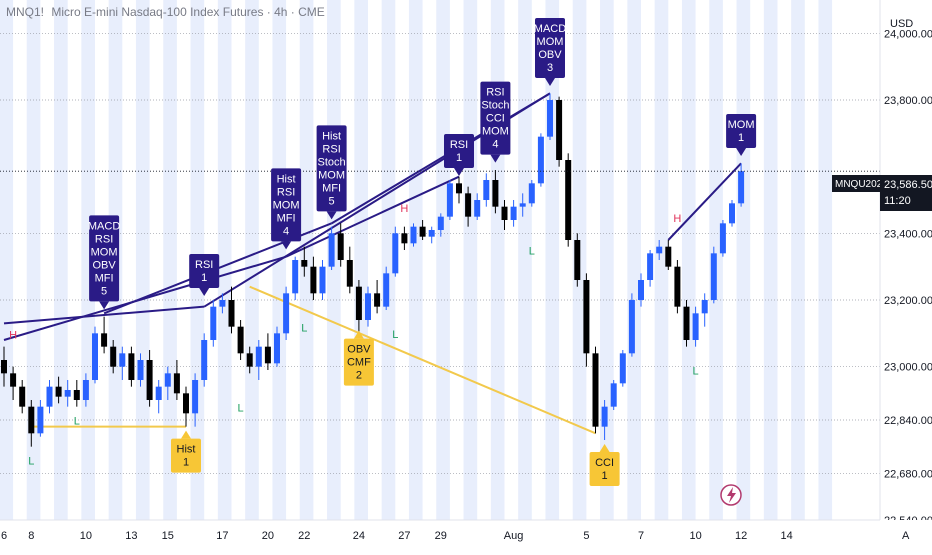 The width and height of the screenshot is (932, 555). What do you see at coordinates (104, 252) in the screenshot?
I see `signal-text: MOM` at bounding box center [104, 252].